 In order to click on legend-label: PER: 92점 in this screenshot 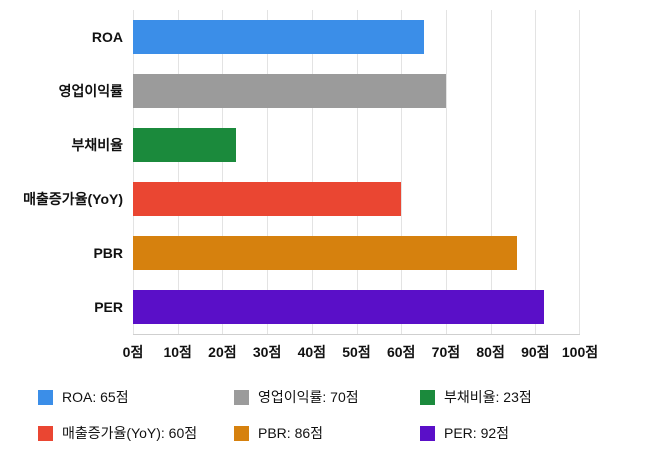, I will do `click(477, 433)`.